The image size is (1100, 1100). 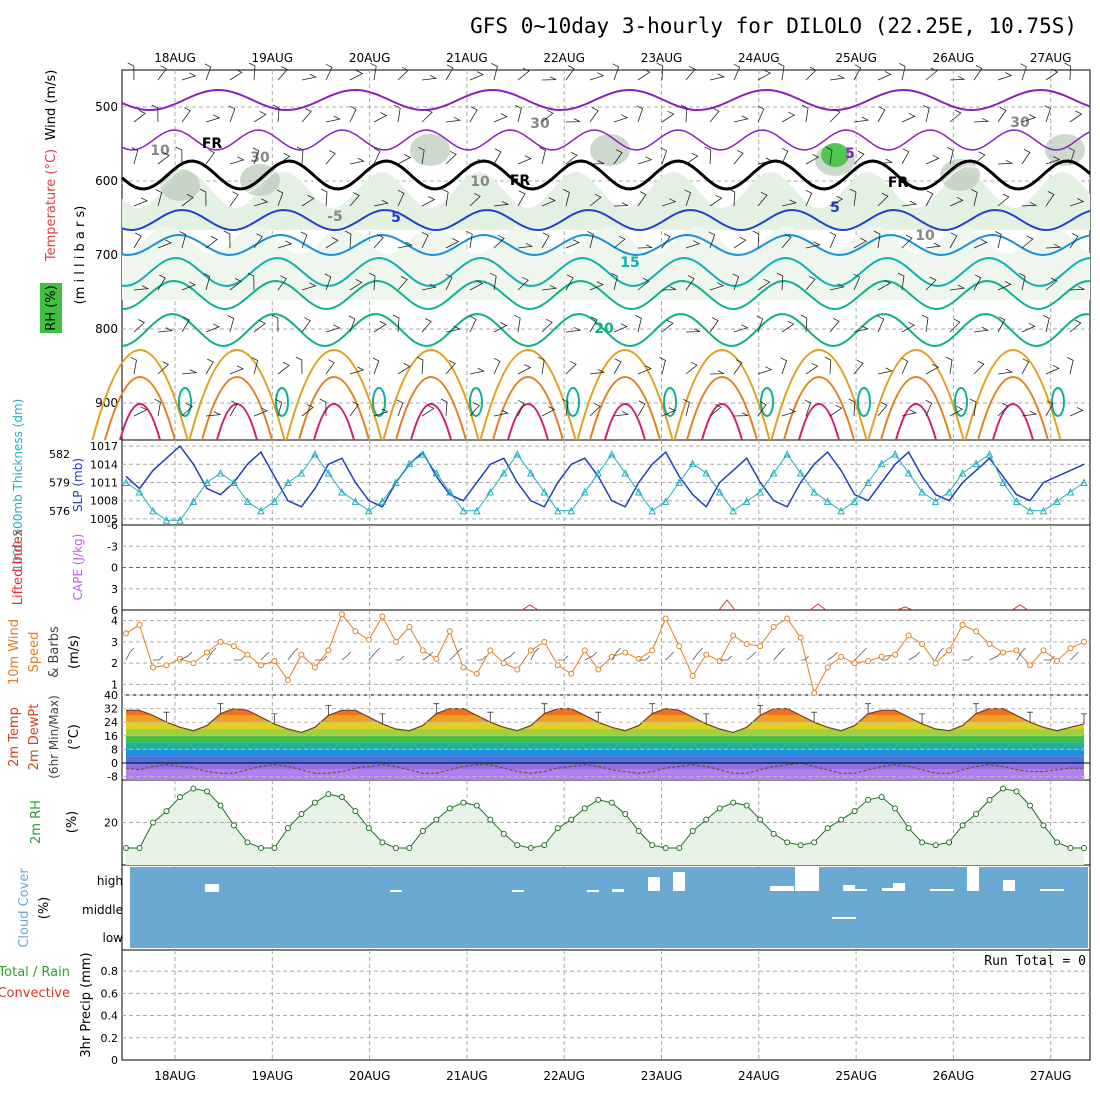 I want to click on temp-tick: 24, so click(x=111, y=722).